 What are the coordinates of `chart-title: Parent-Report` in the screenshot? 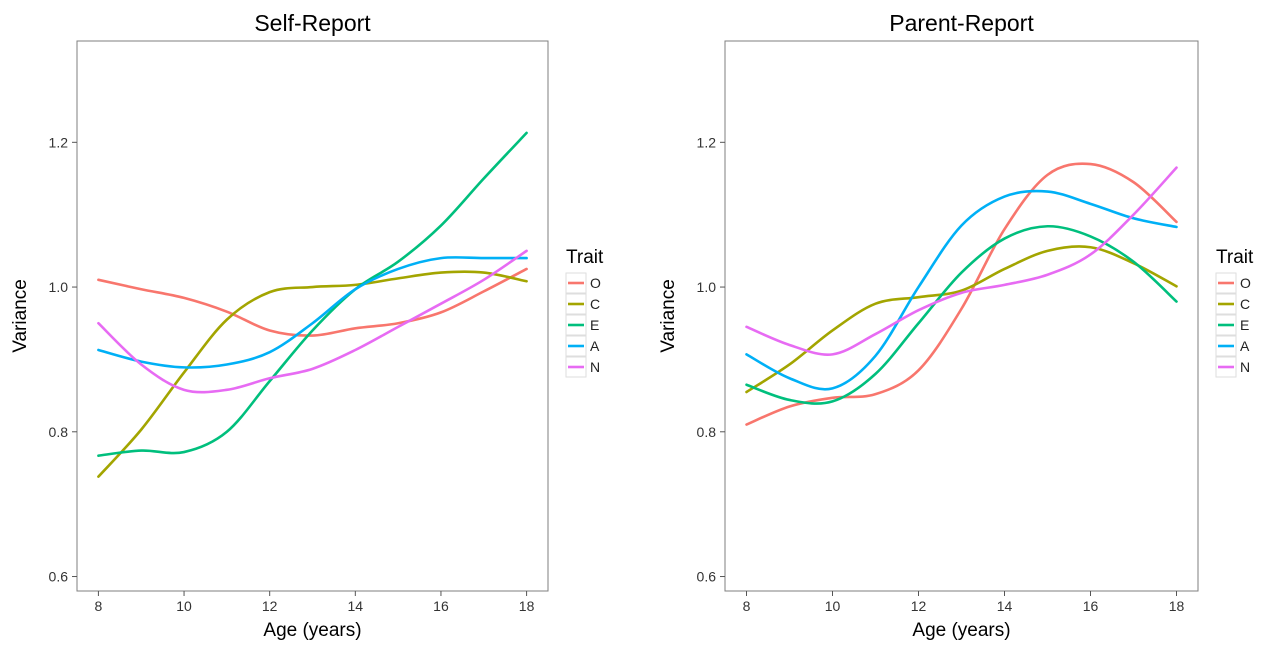 It's located at (961, 23).